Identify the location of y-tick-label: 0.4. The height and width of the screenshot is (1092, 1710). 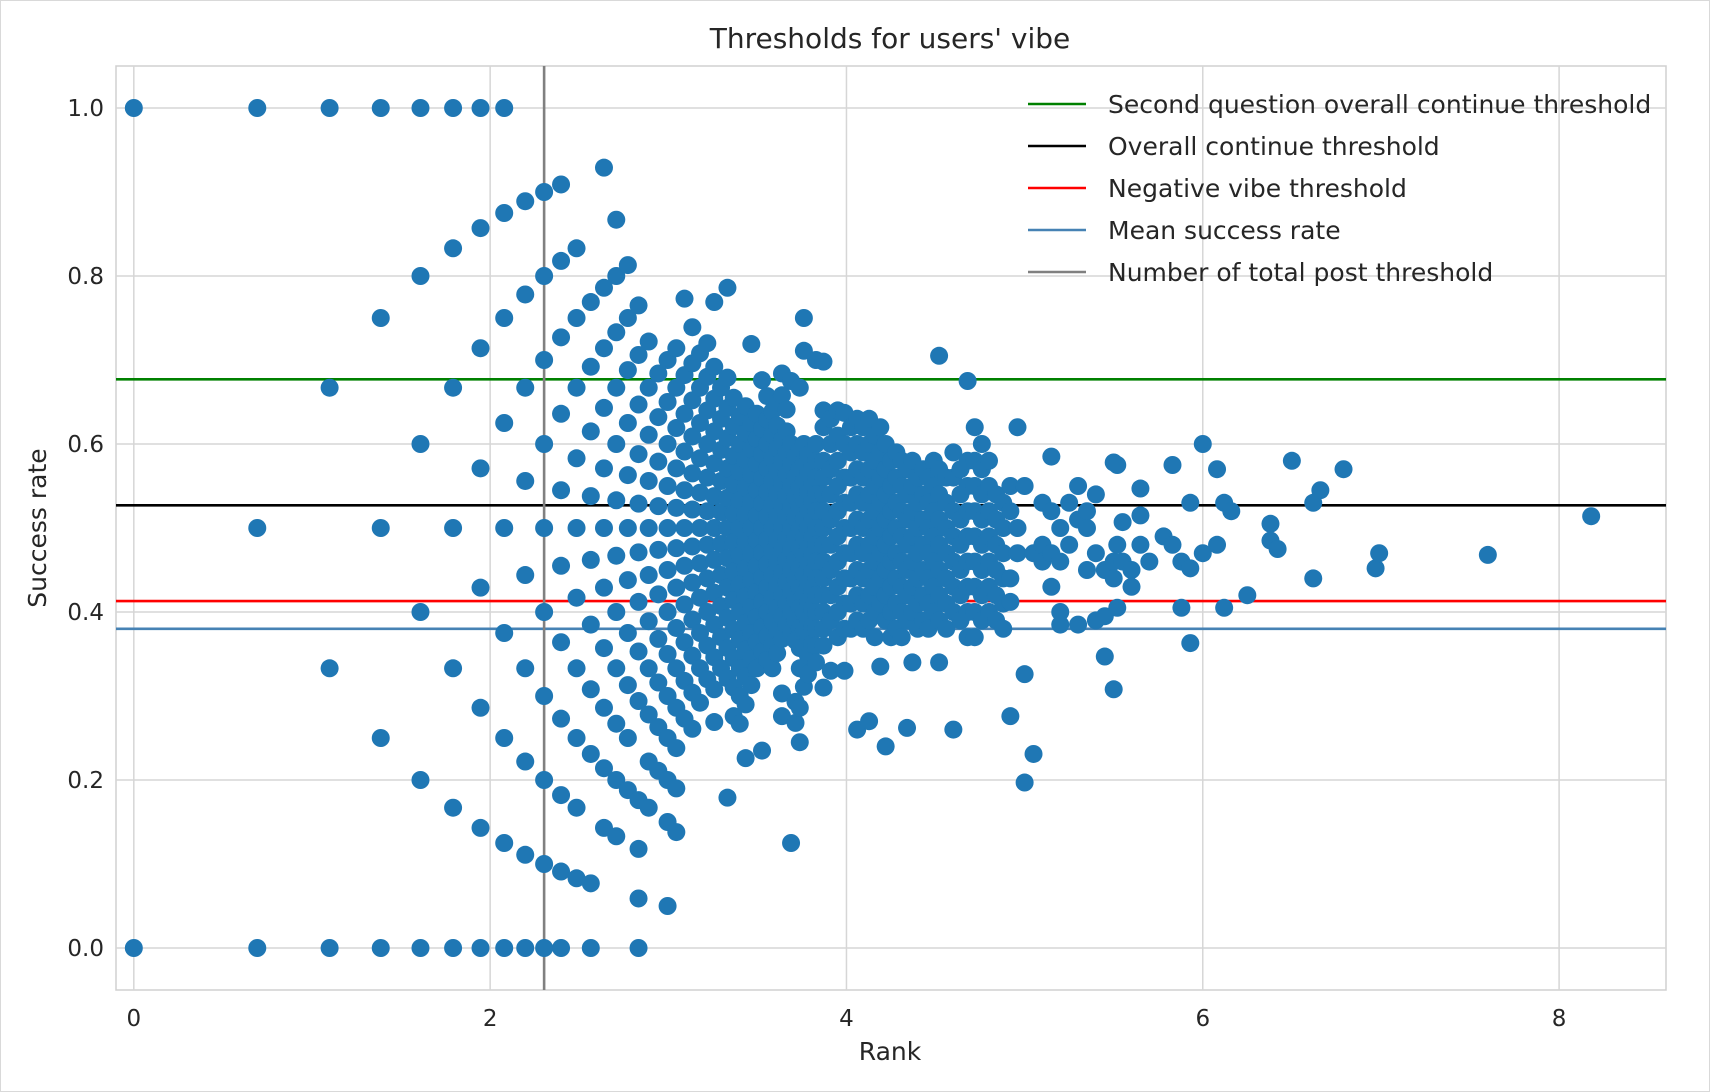
(85, 613).